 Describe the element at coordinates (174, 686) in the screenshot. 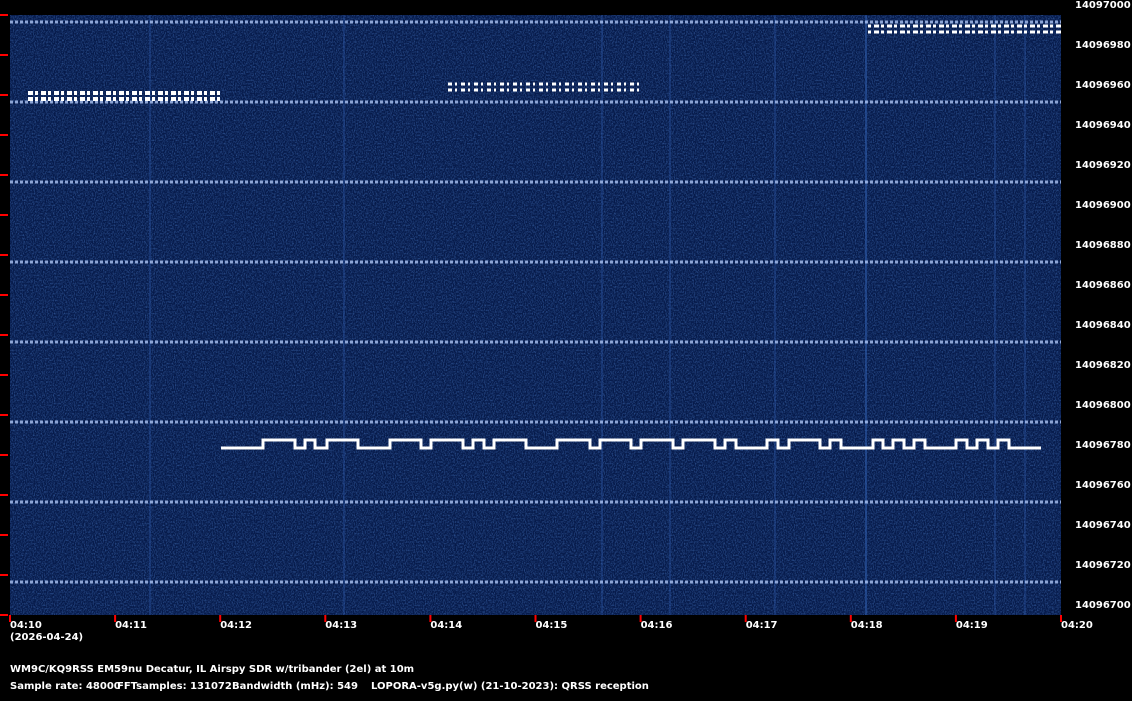

I see `fft-samples: FFTsamples: 131072` at that location.